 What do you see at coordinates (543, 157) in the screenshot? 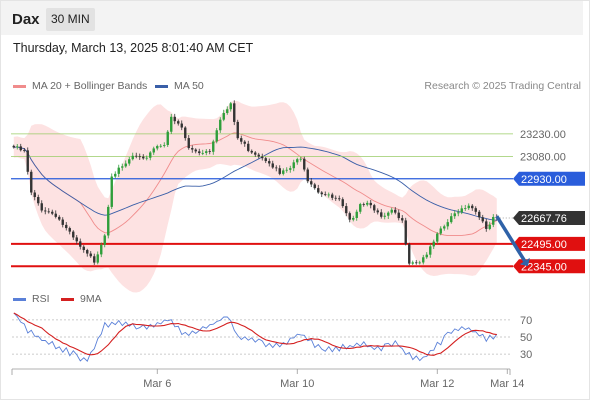
I see `resistance_1-label: 23080.00` at bounding box center [543, 157].